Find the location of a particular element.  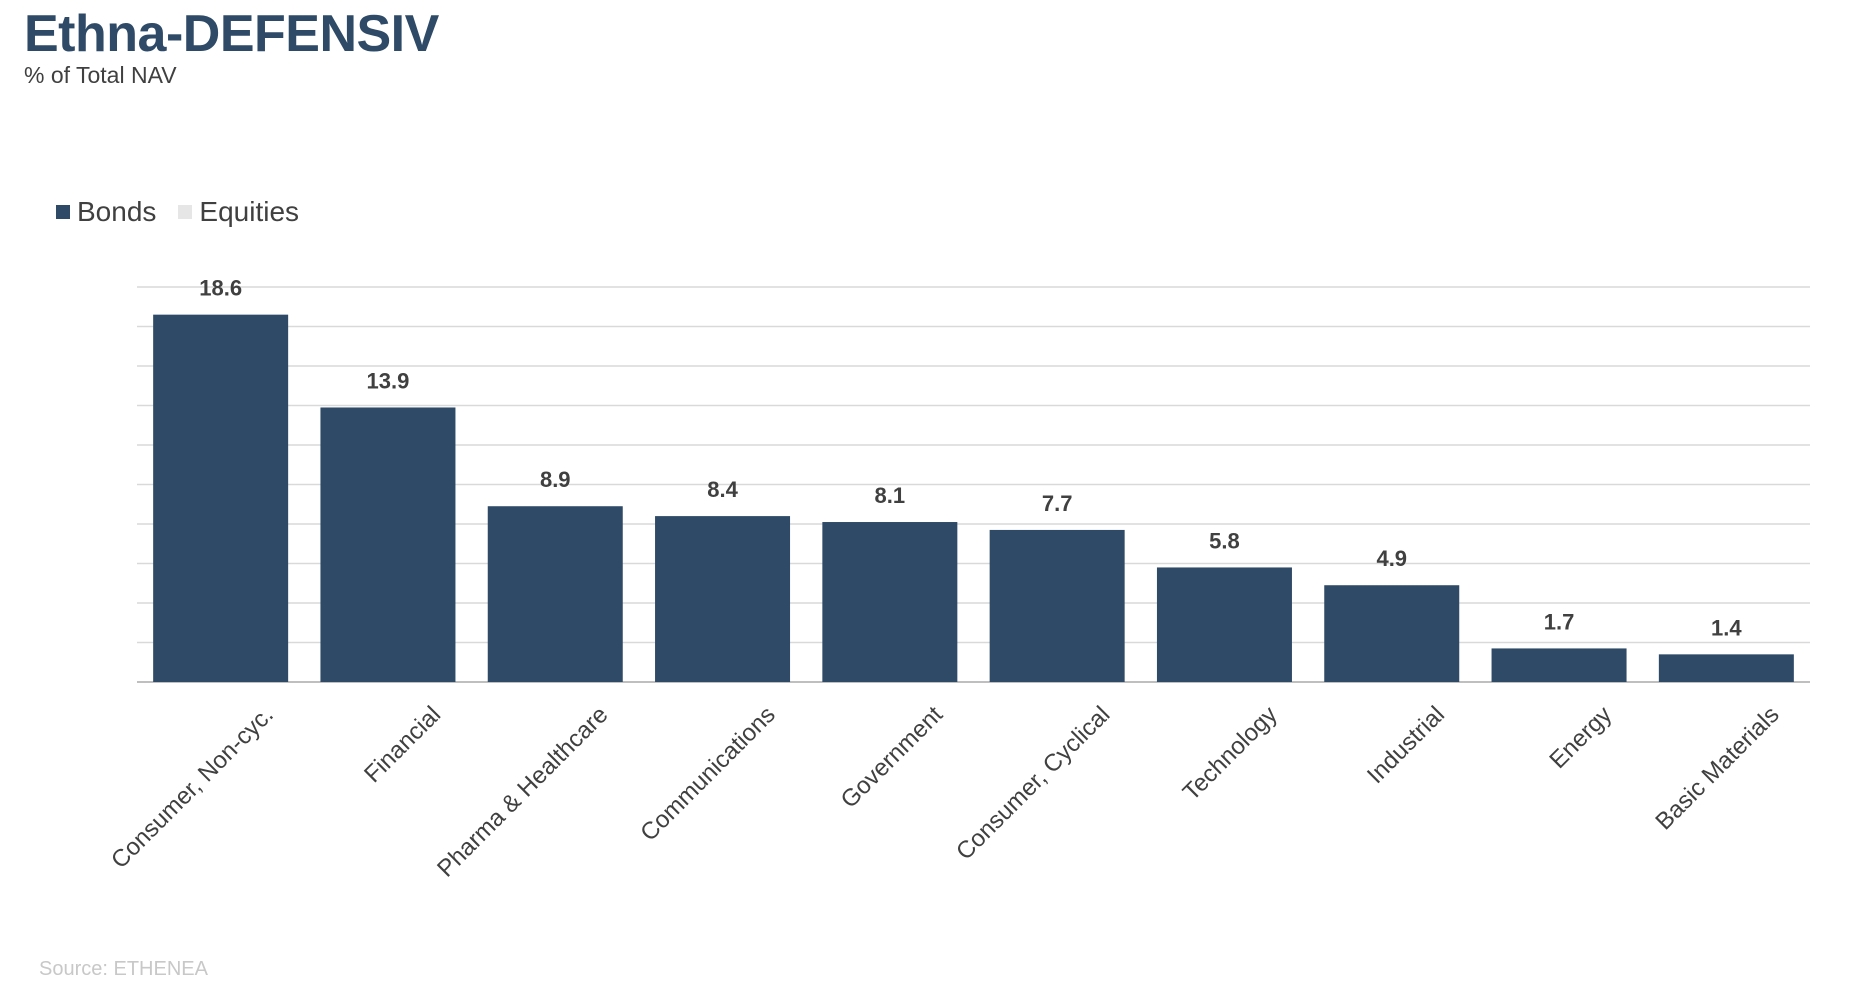

legend-swatch-equities is located at coordinates (185, 212).